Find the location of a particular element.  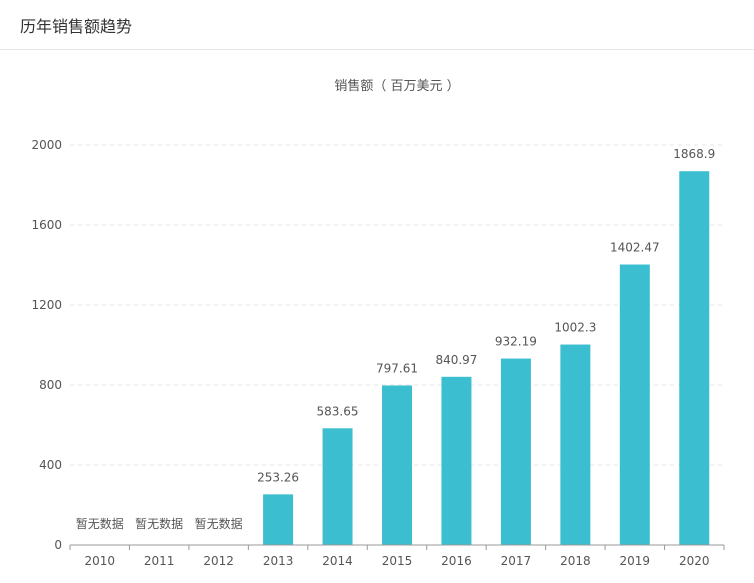

y-tick-label: 1200 is located at coordinates (46, 305).